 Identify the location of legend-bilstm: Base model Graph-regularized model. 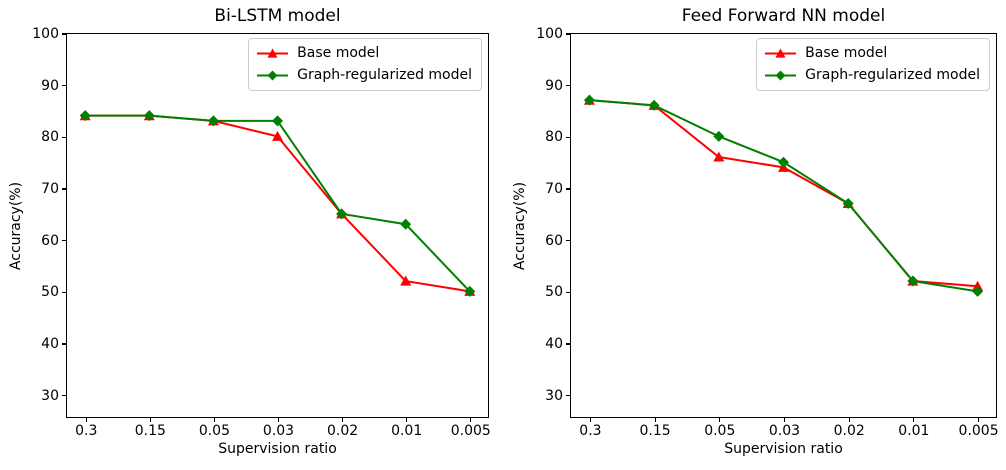
(365, 64).